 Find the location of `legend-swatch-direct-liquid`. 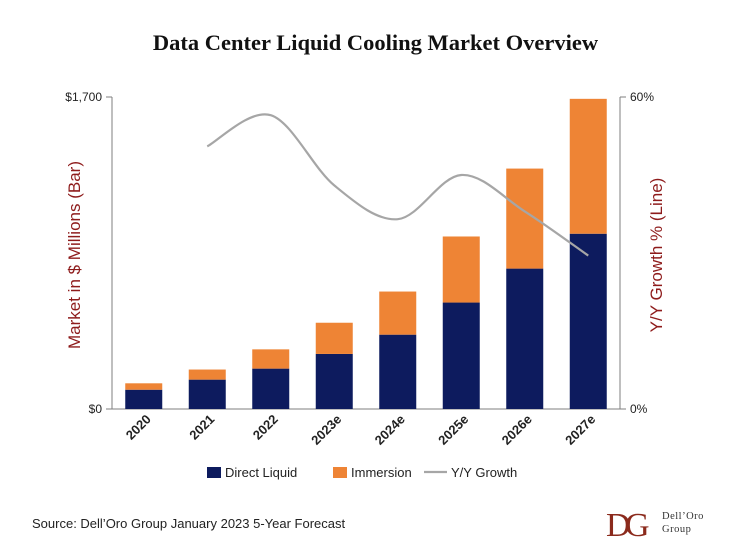

legend-swatch-direct-liquid is located at coordinates (214, 472).